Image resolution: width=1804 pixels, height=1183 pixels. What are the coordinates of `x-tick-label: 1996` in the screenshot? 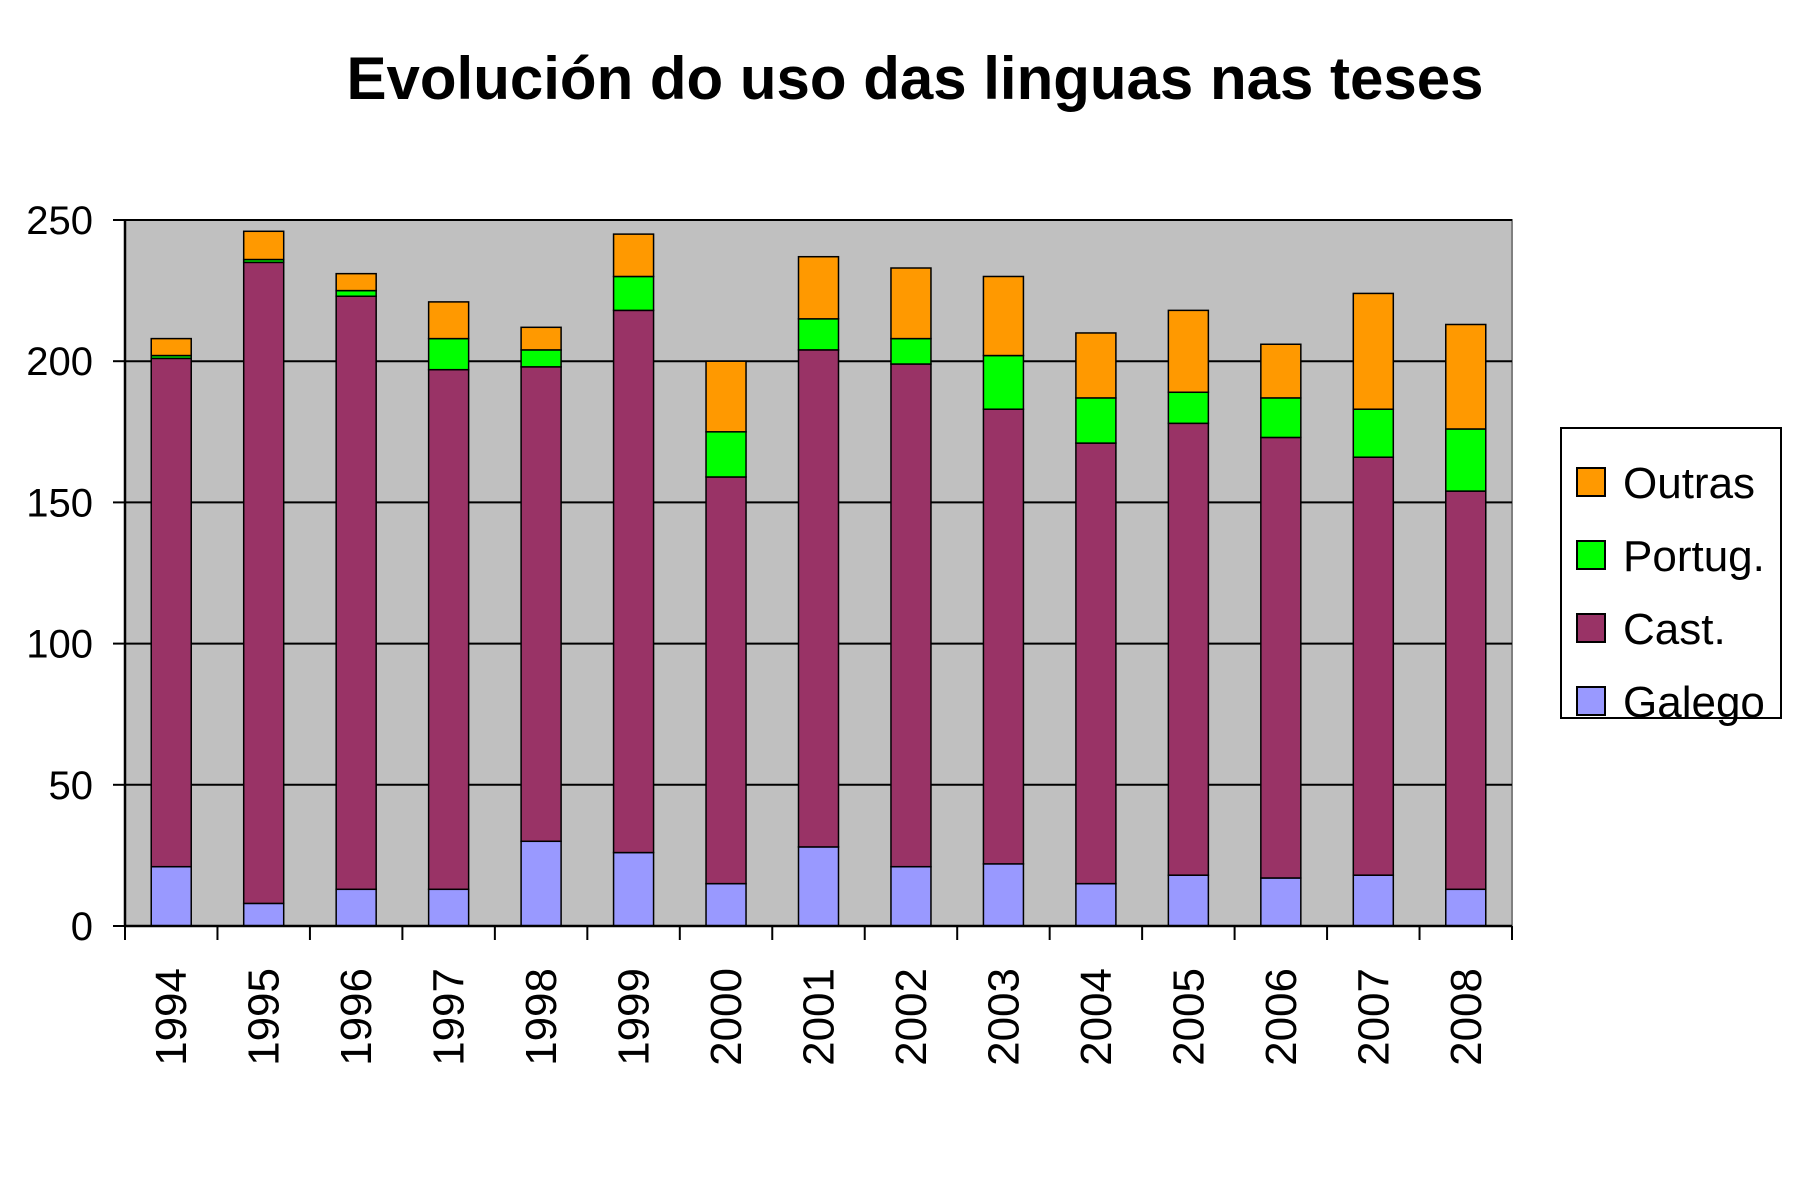 It's located at (356, 1017).